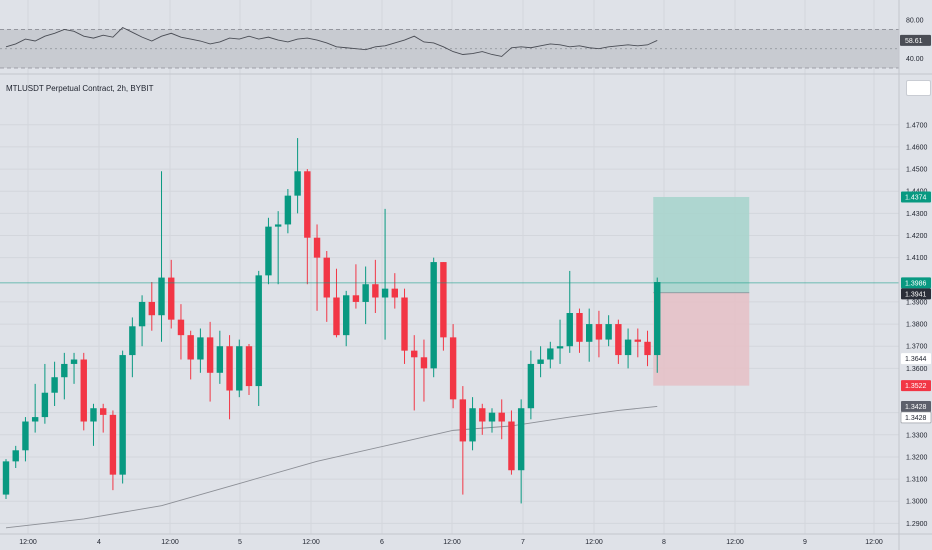 This screenshot has height=550, width=932. I want to click on price-badge-stop: 1.3522, so click(916, 386).